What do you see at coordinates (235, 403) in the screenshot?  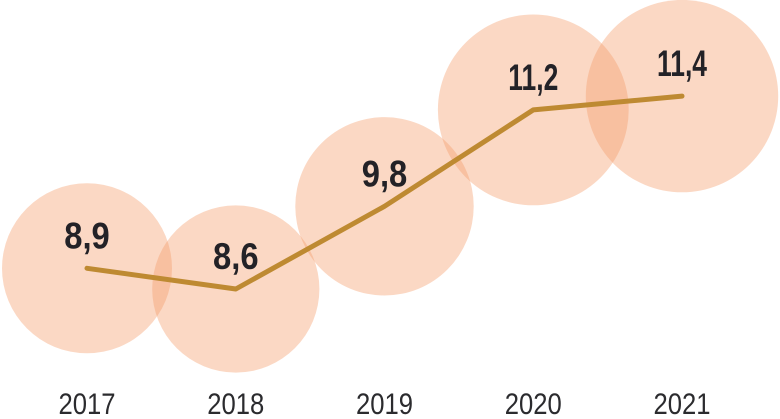 I see `year-label-2018: 2018` at bounding box center [235, 403].